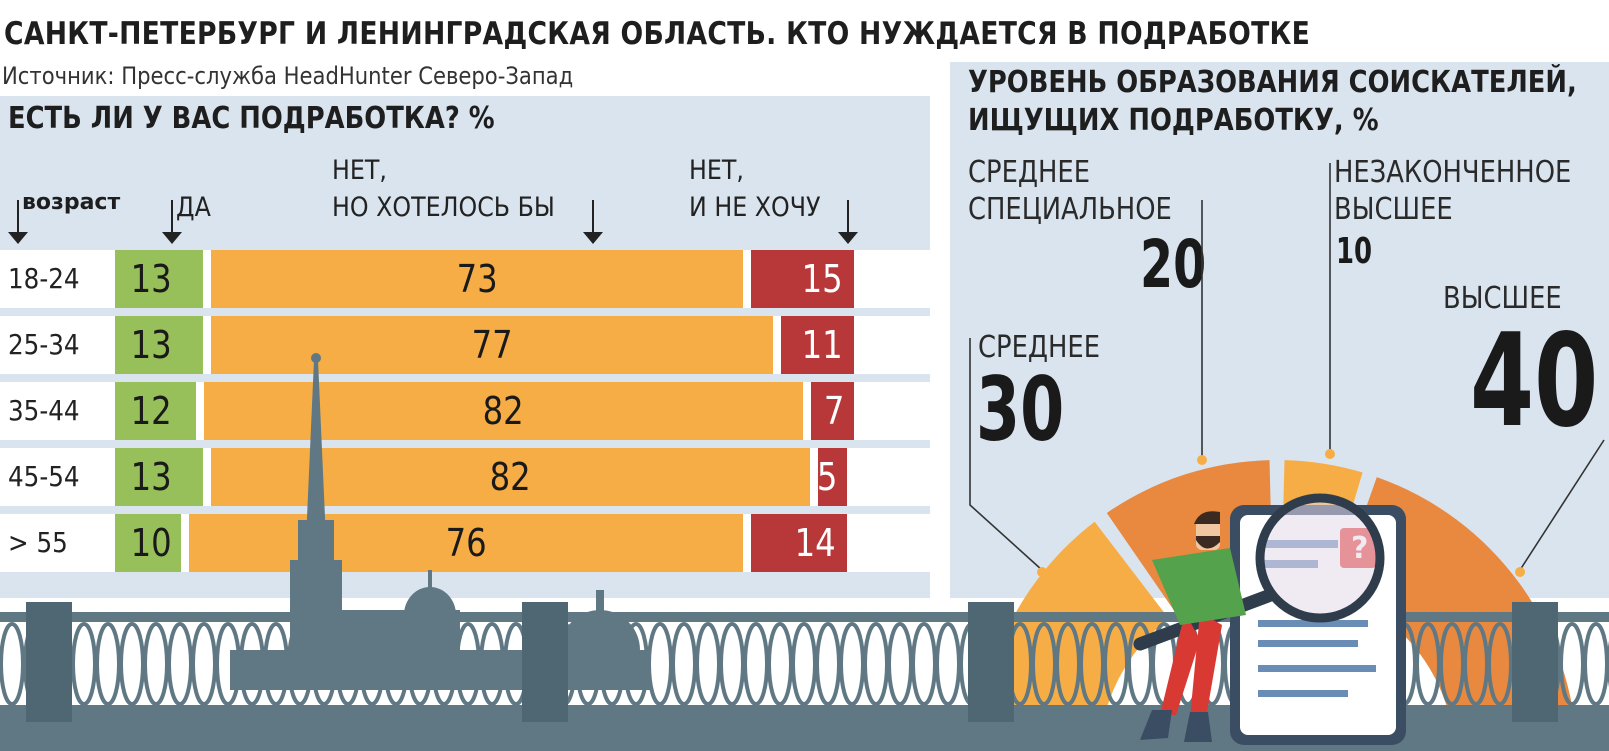 The image size is (1609, 751). What do you see at coordinates (716, 170) in the screenshot?
I see `no-column-header-line1: НЕТ,` at bounding box center [716, 170].